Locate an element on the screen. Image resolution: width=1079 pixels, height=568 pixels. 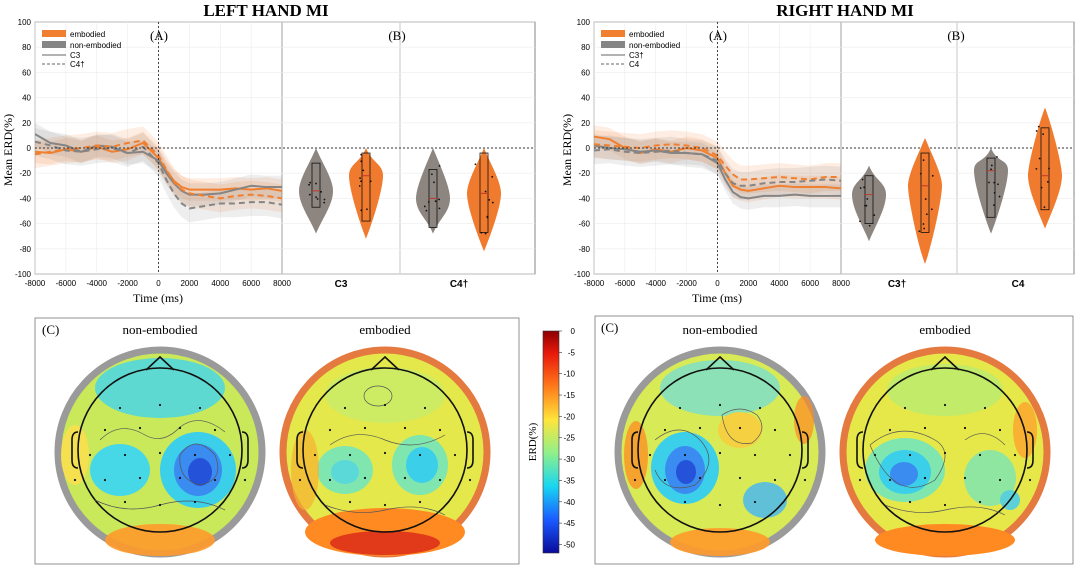
colorbar-tick-label: -15 is located at coordinates (569, 395).